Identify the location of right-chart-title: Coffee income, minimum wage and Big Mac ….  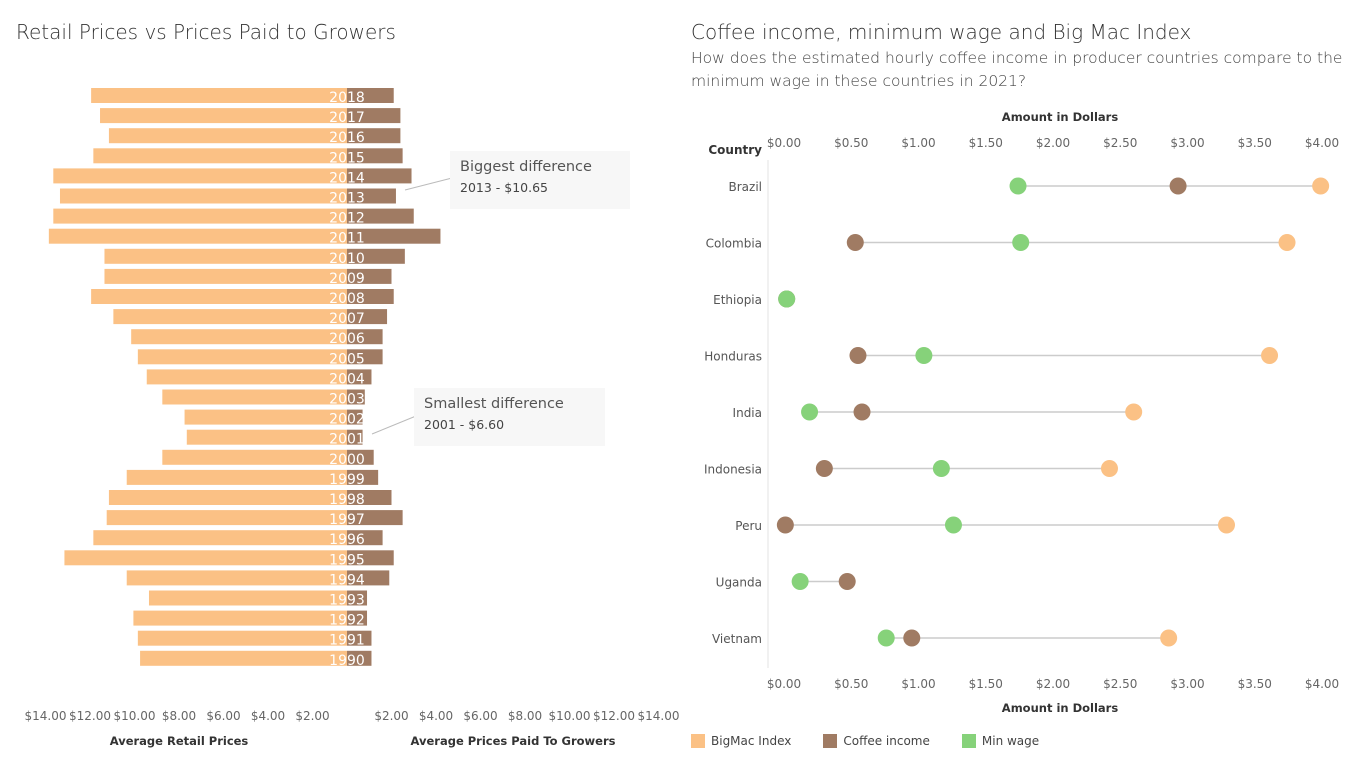
(941, 32).